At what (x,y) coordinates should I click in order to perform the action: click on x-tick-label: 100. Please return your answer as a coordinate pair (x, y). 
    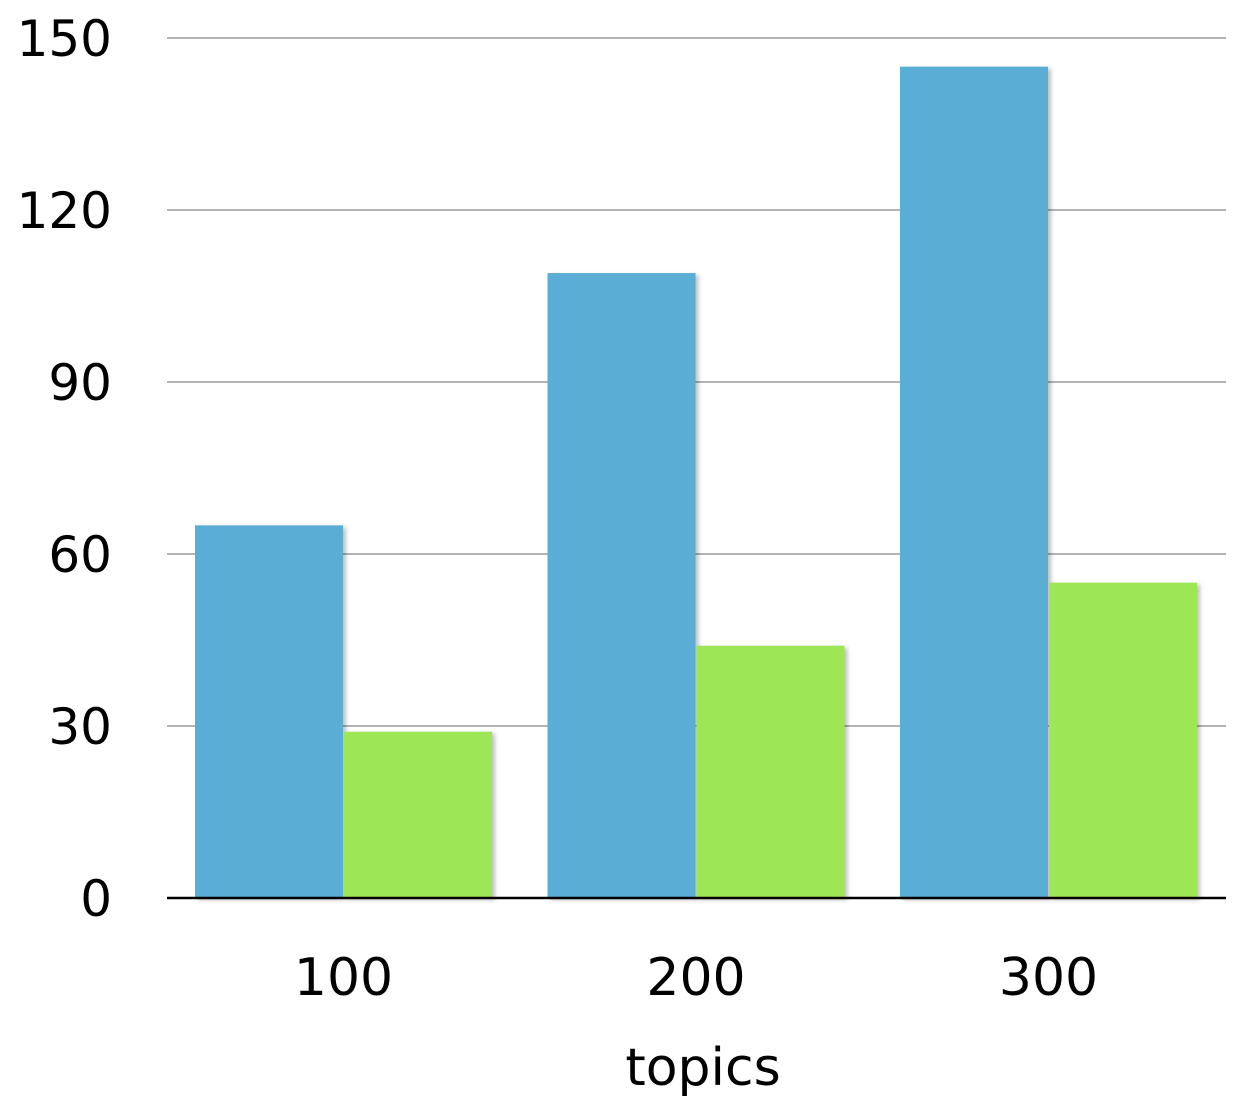
    Looking at the image, I should click on (343, 978).